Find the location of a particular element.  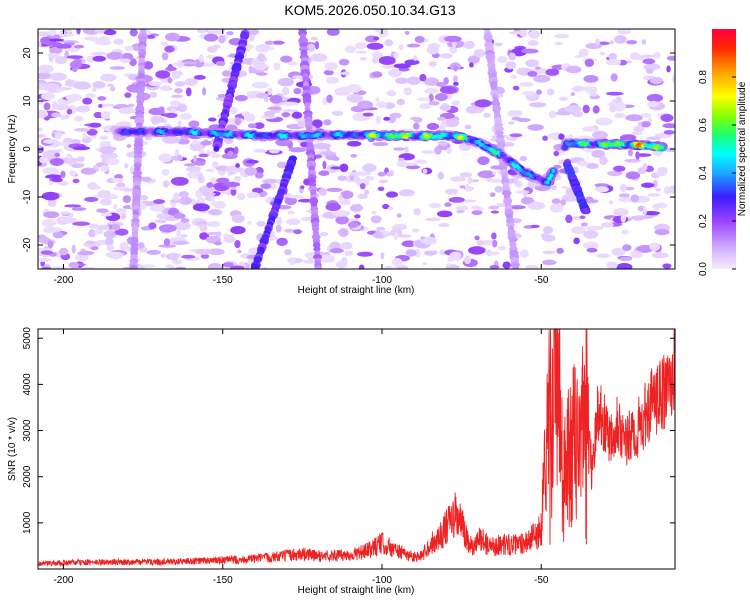

y-tick-label: 3000 is located at coordinates (27, 430).